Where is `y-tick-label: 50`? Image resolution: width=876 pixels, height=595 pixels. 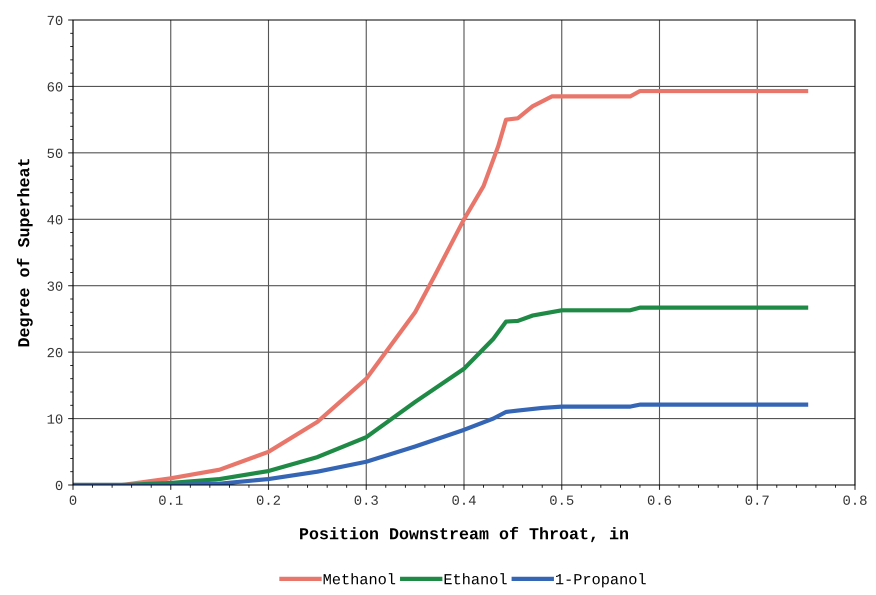
y-tick-label: 50 is located at coordinates (54, 153).